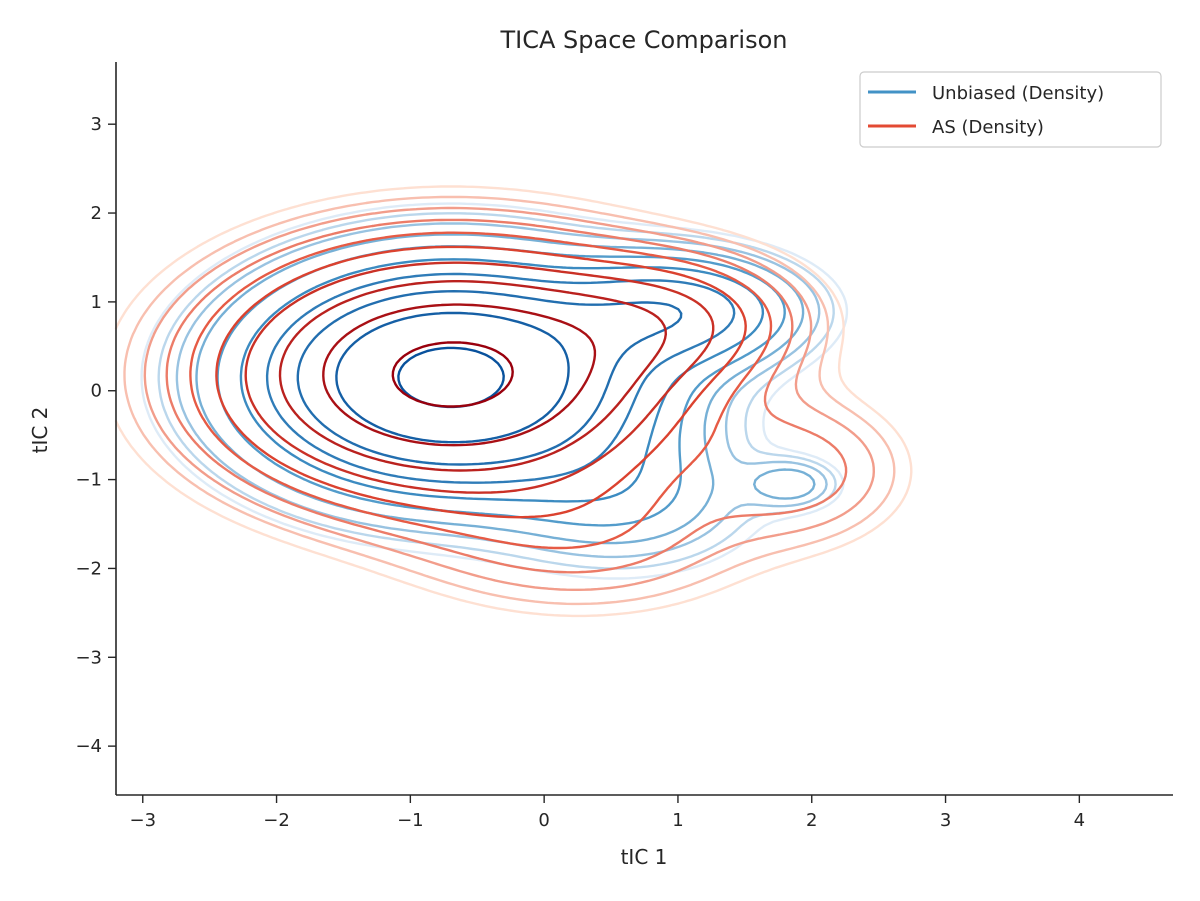 This screenshot has width=1200, height=901. What do you see at coordinates (607, 813) in the screenshot?
I see `x-axis-ticks: −3 −2 −1 0 1 2 3 4` at bounding box center [607, 813].